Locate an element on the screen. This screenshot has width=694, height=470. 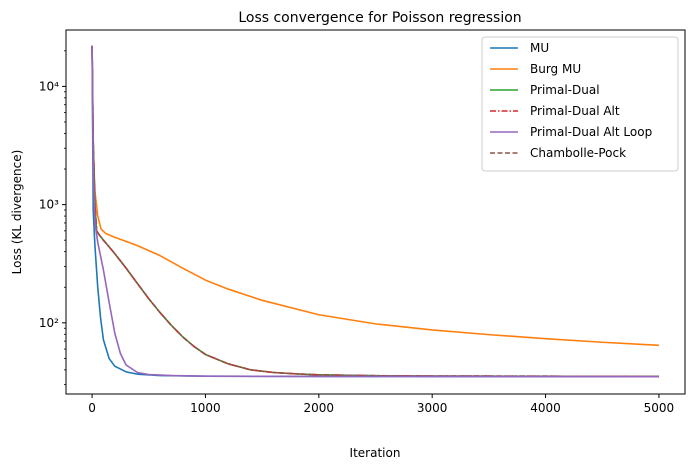
legend-box is located at coordinates (580, 104).